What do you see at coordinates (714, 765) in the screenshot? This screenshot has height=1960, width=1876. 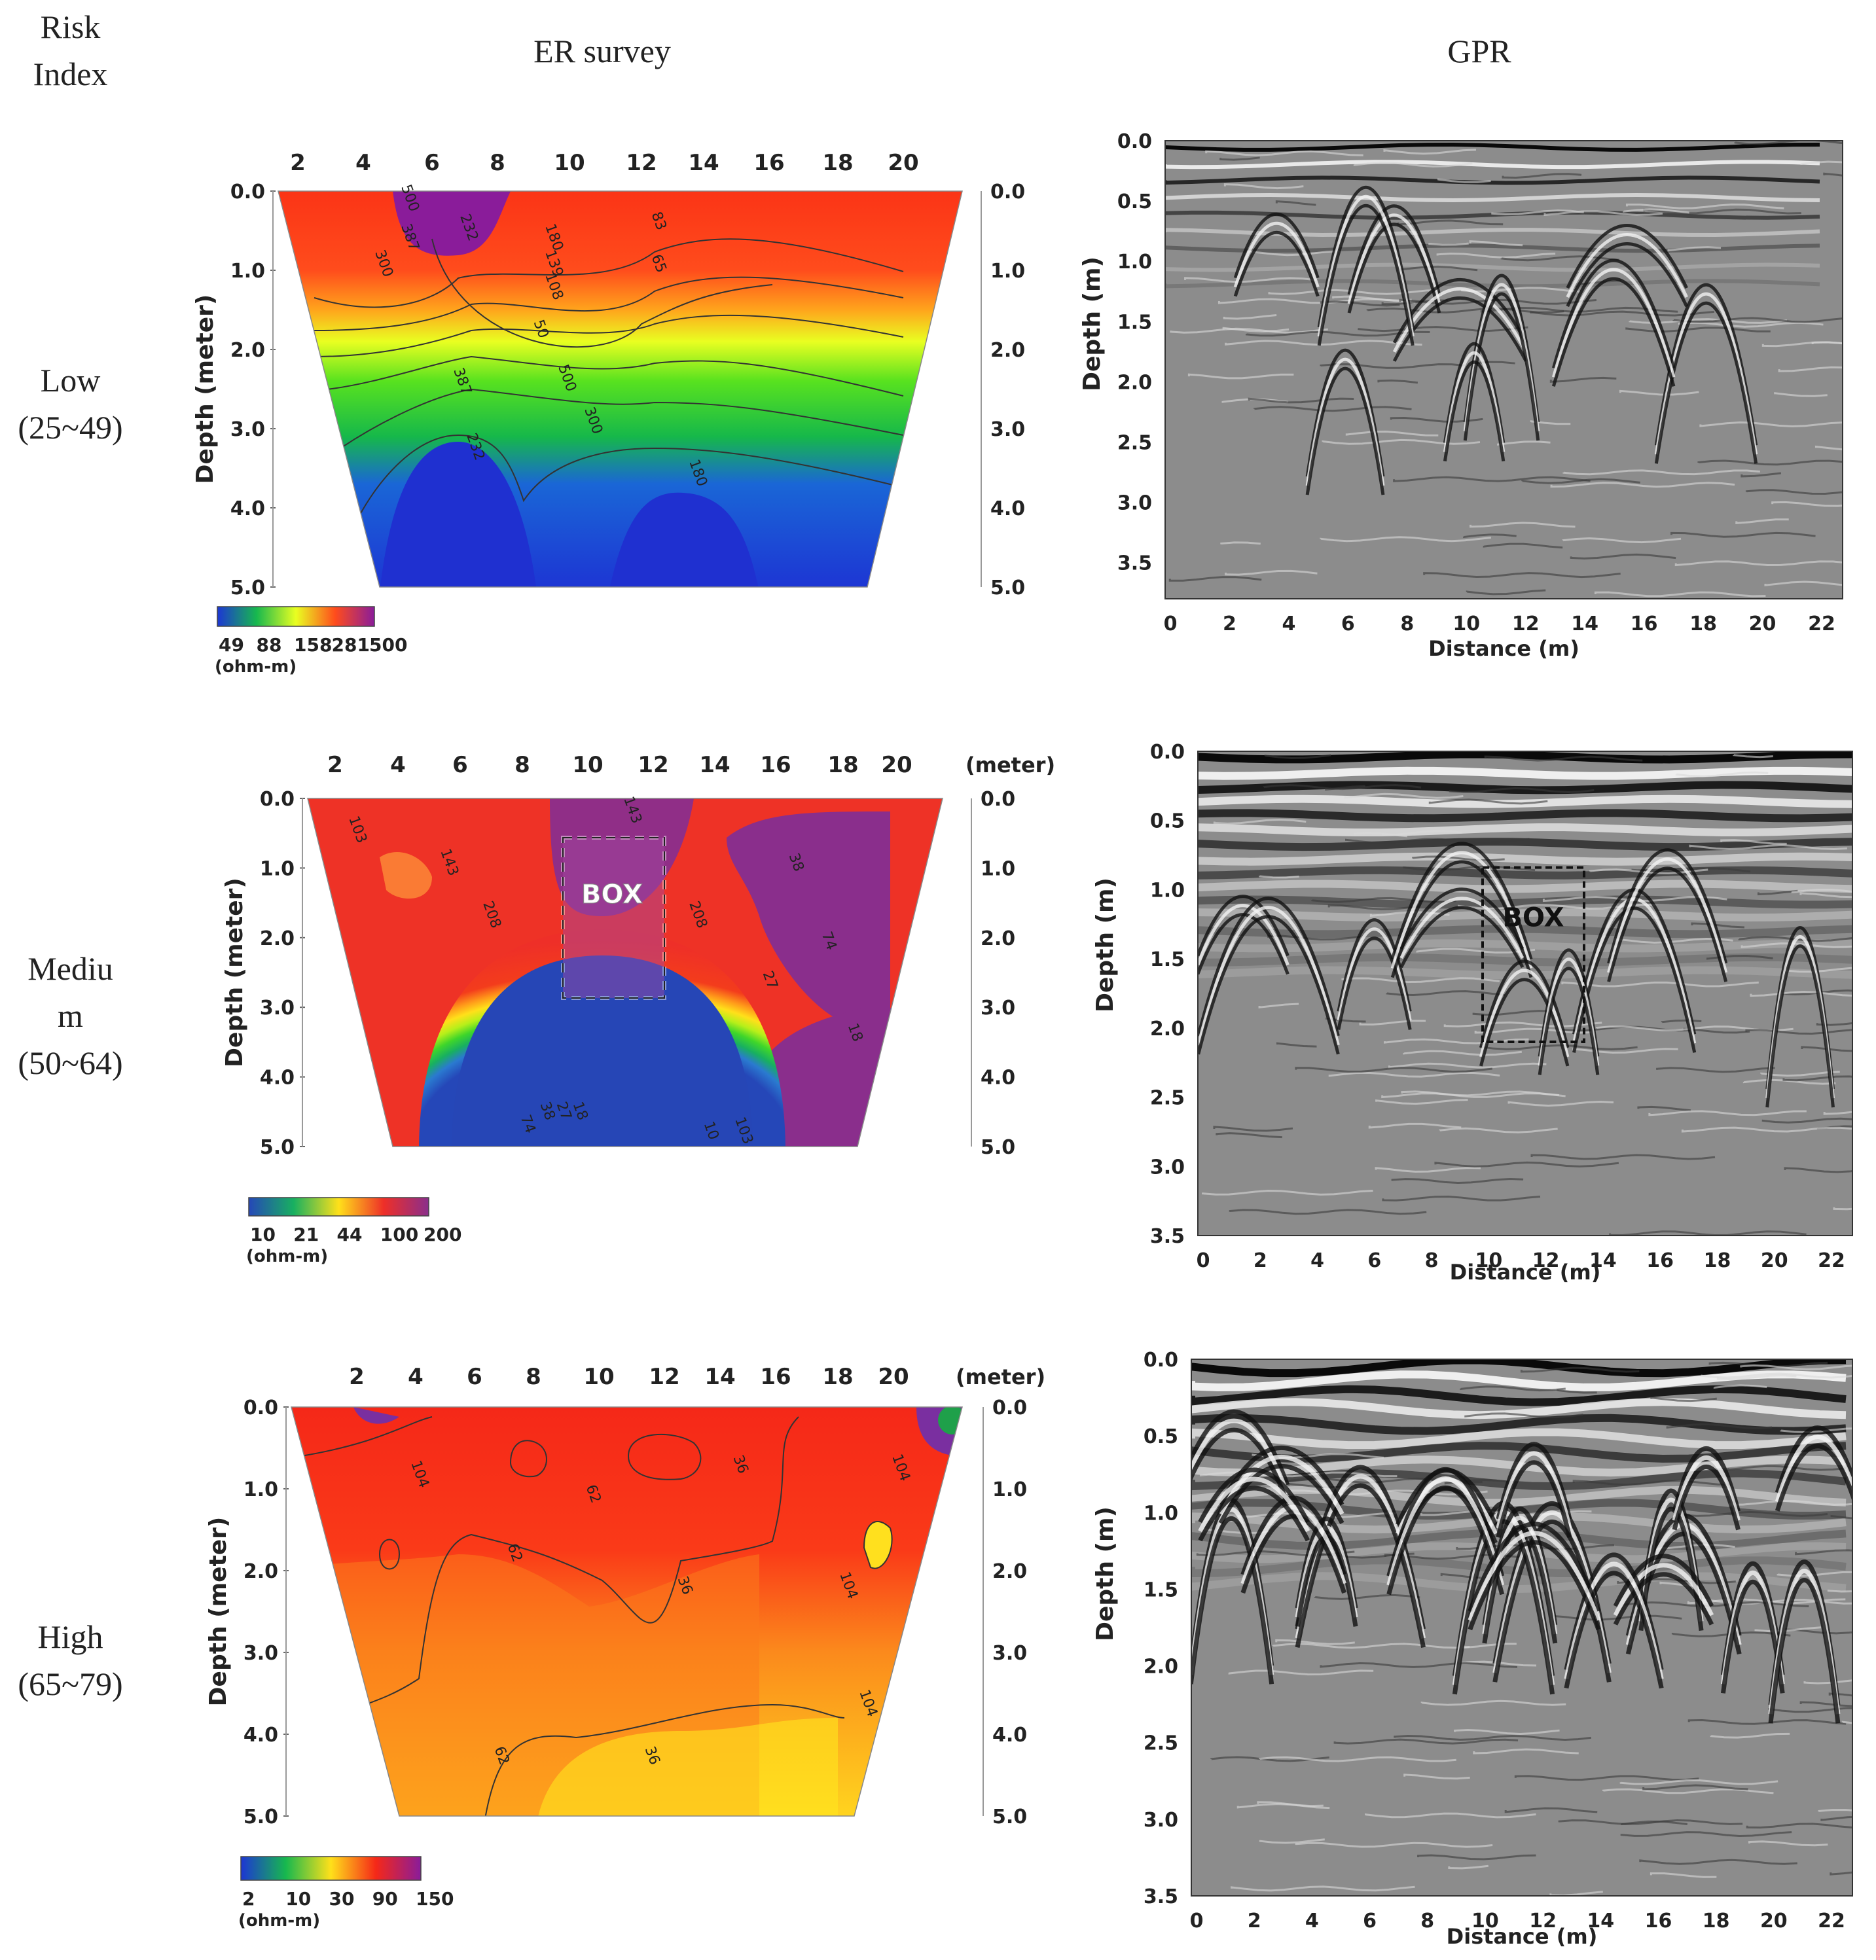 I see `er-top-tick-label: 14` at bounding box center [714, 765].